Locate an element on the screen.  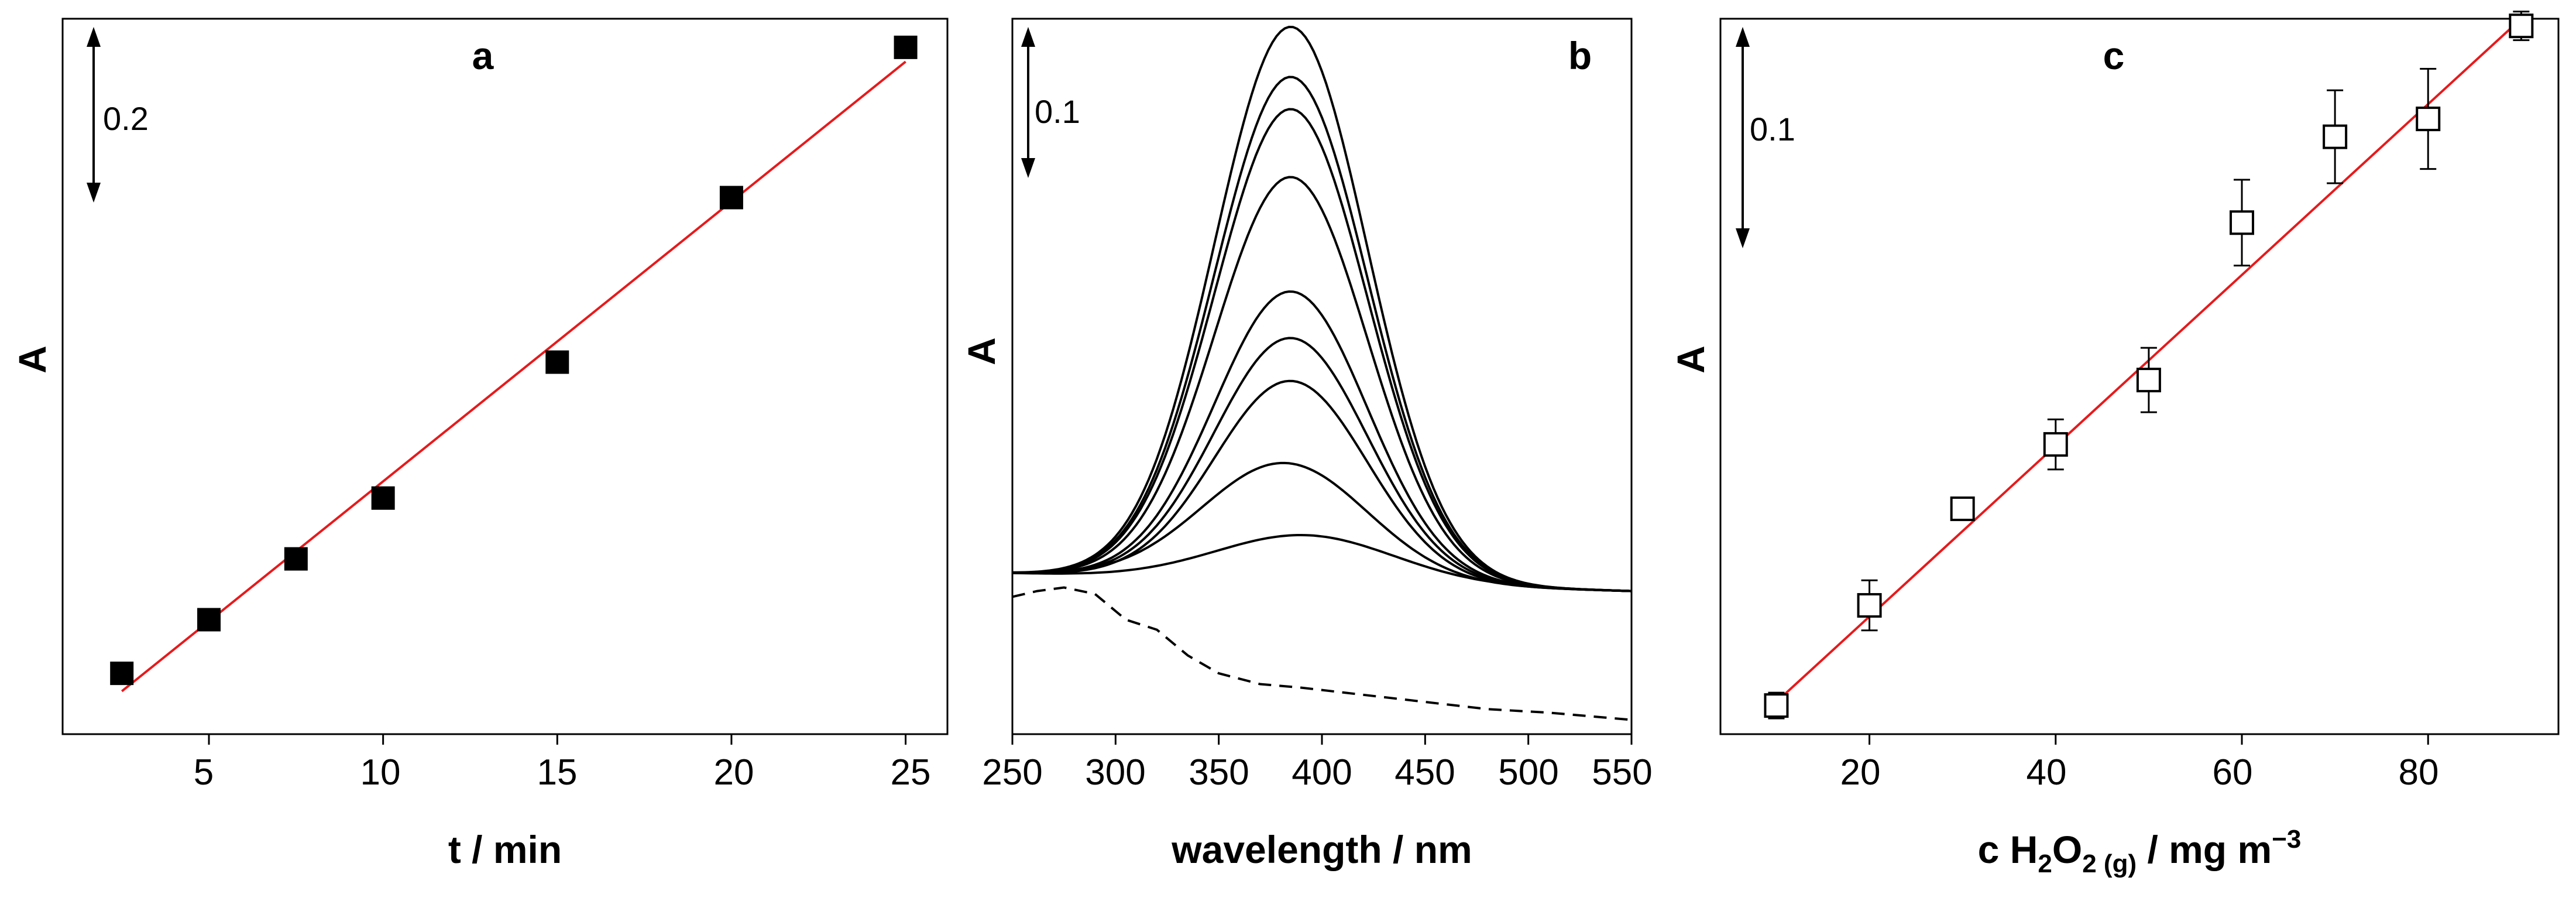
panel-c-xlabel-sub1: 2 is located at coordinates (2045, 863).